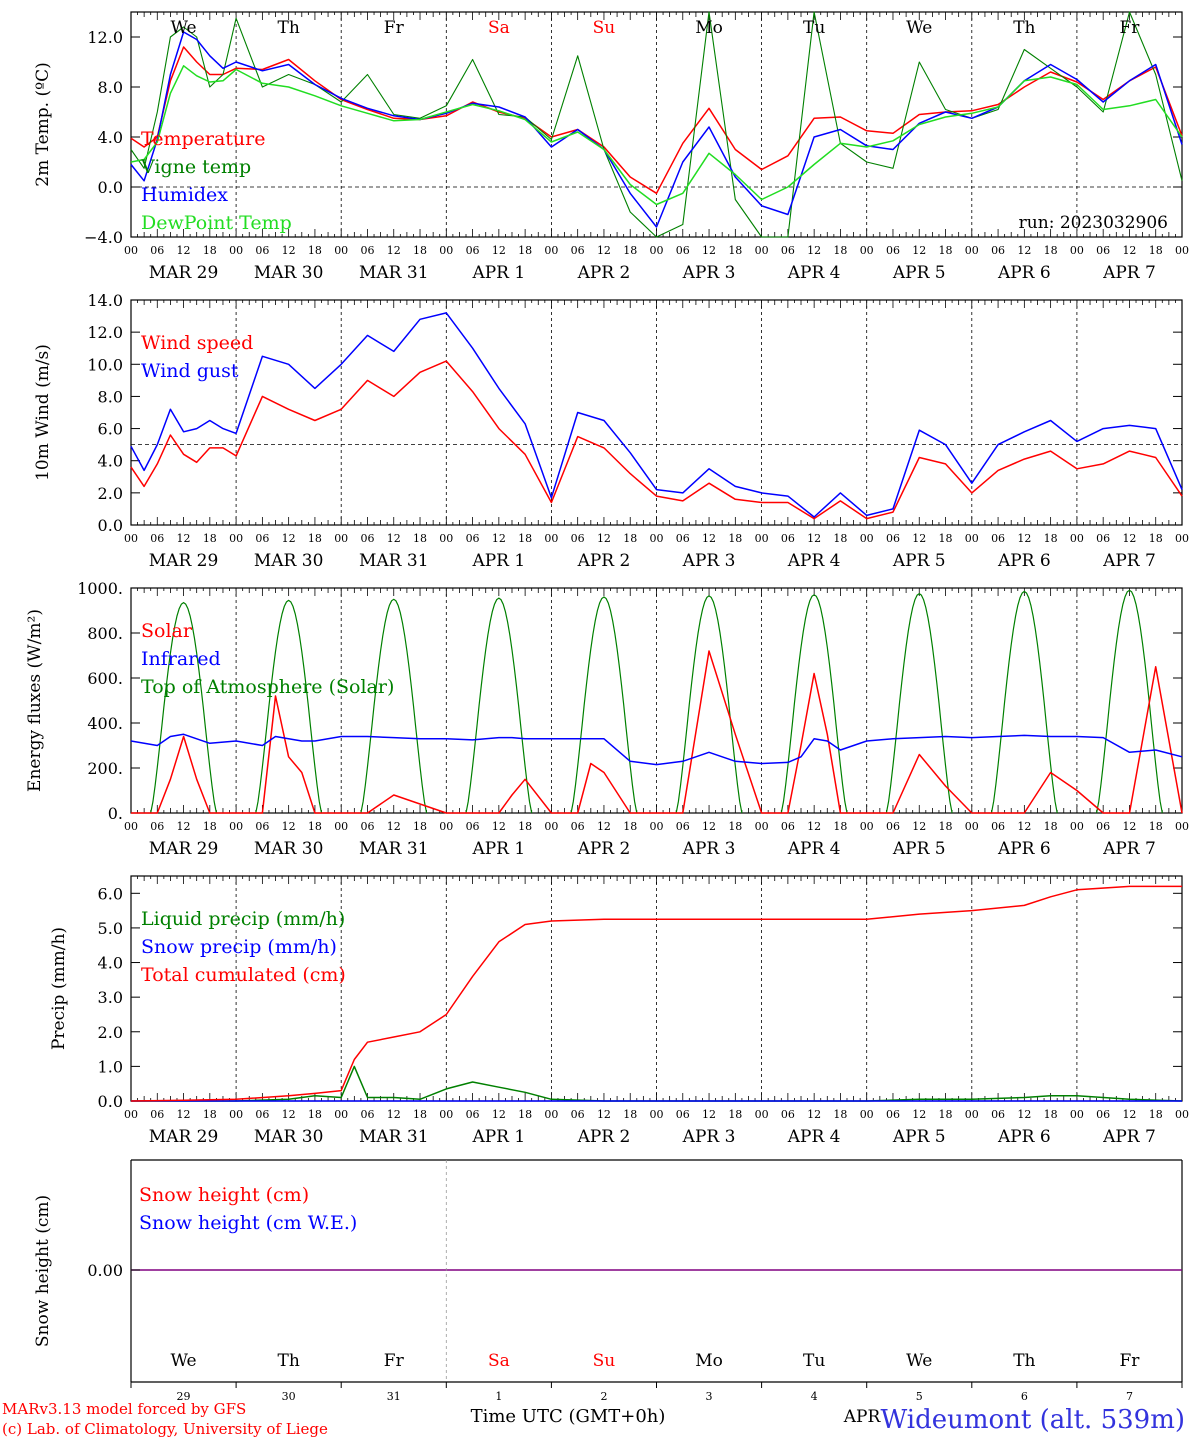  Describe the element at coordinates (289, 561) in the screenshot. I see `date-label: MAR 30` at that location.